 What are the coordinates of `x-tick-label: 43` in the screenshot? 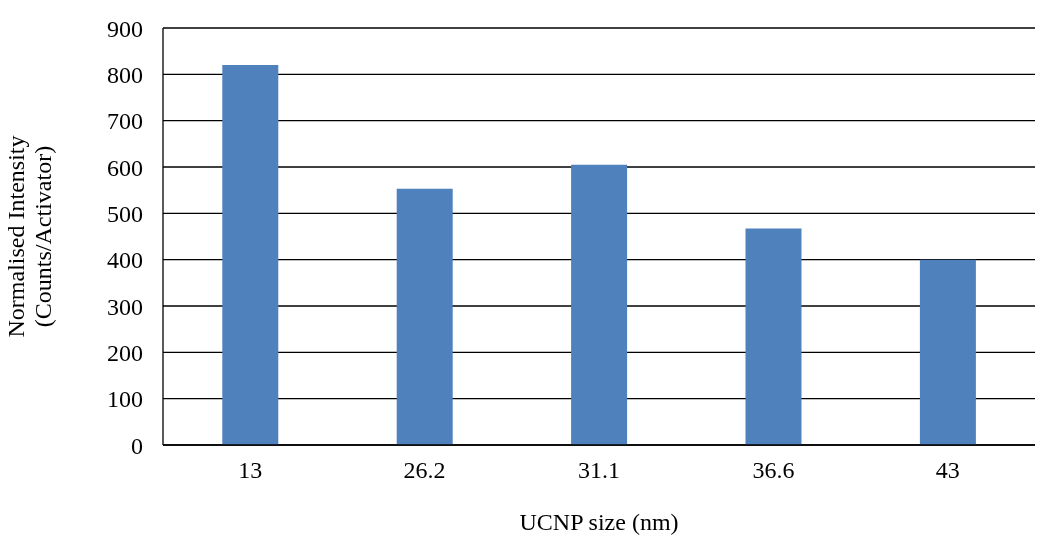 It's located at (947, 470).